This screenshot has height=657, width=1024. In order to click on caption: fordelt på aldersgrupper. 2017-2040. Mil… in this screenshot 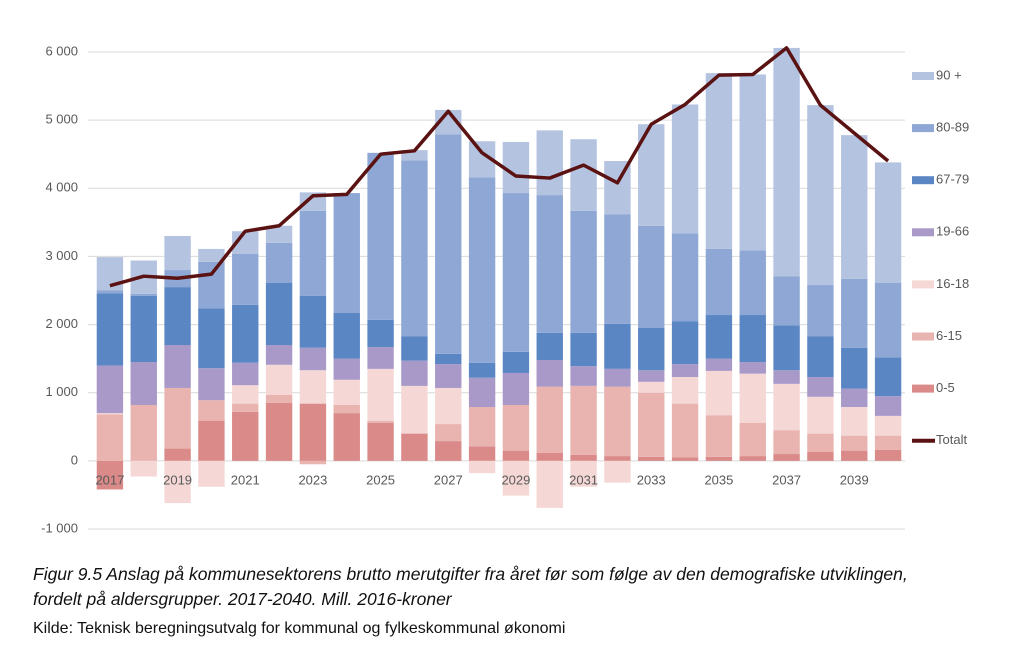, I will do `click(242, 599)`.